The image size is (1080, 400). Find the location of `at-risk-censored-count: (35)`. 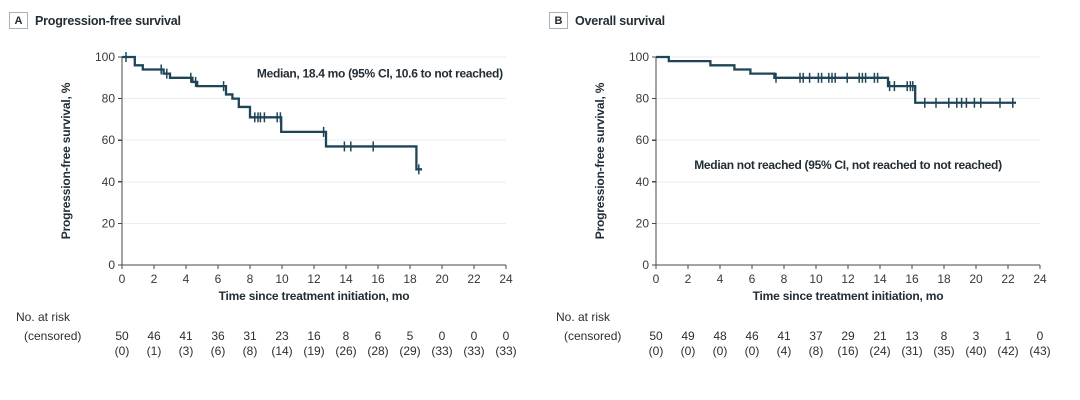

at-risk-censored-count: (35) is located at coordinates (943, 351).